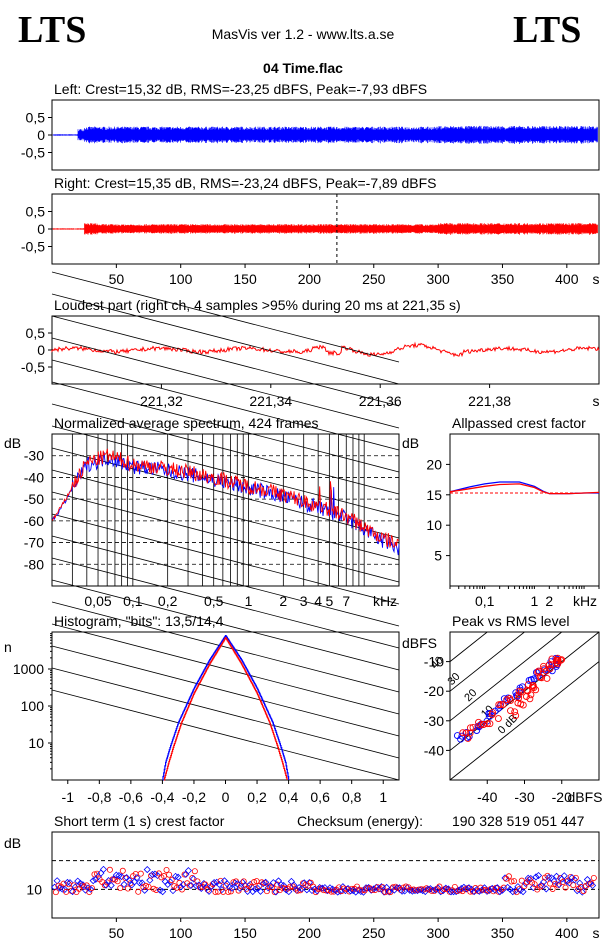 The width and height of the screenshot is (606, 946). What do you see at coordinates (8, 647) in the screenshot?
I see `y-axis-label: n` at bounding box center [8, 647].